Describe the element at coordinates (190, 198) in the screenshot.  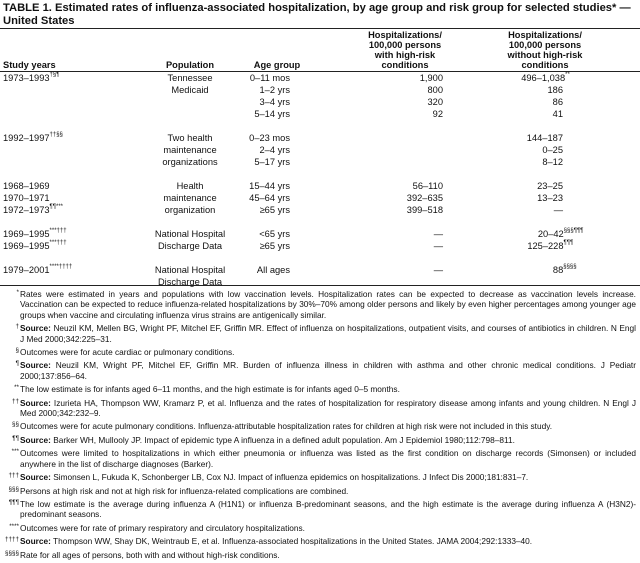
I see `population-cell: maintenance` at that location.